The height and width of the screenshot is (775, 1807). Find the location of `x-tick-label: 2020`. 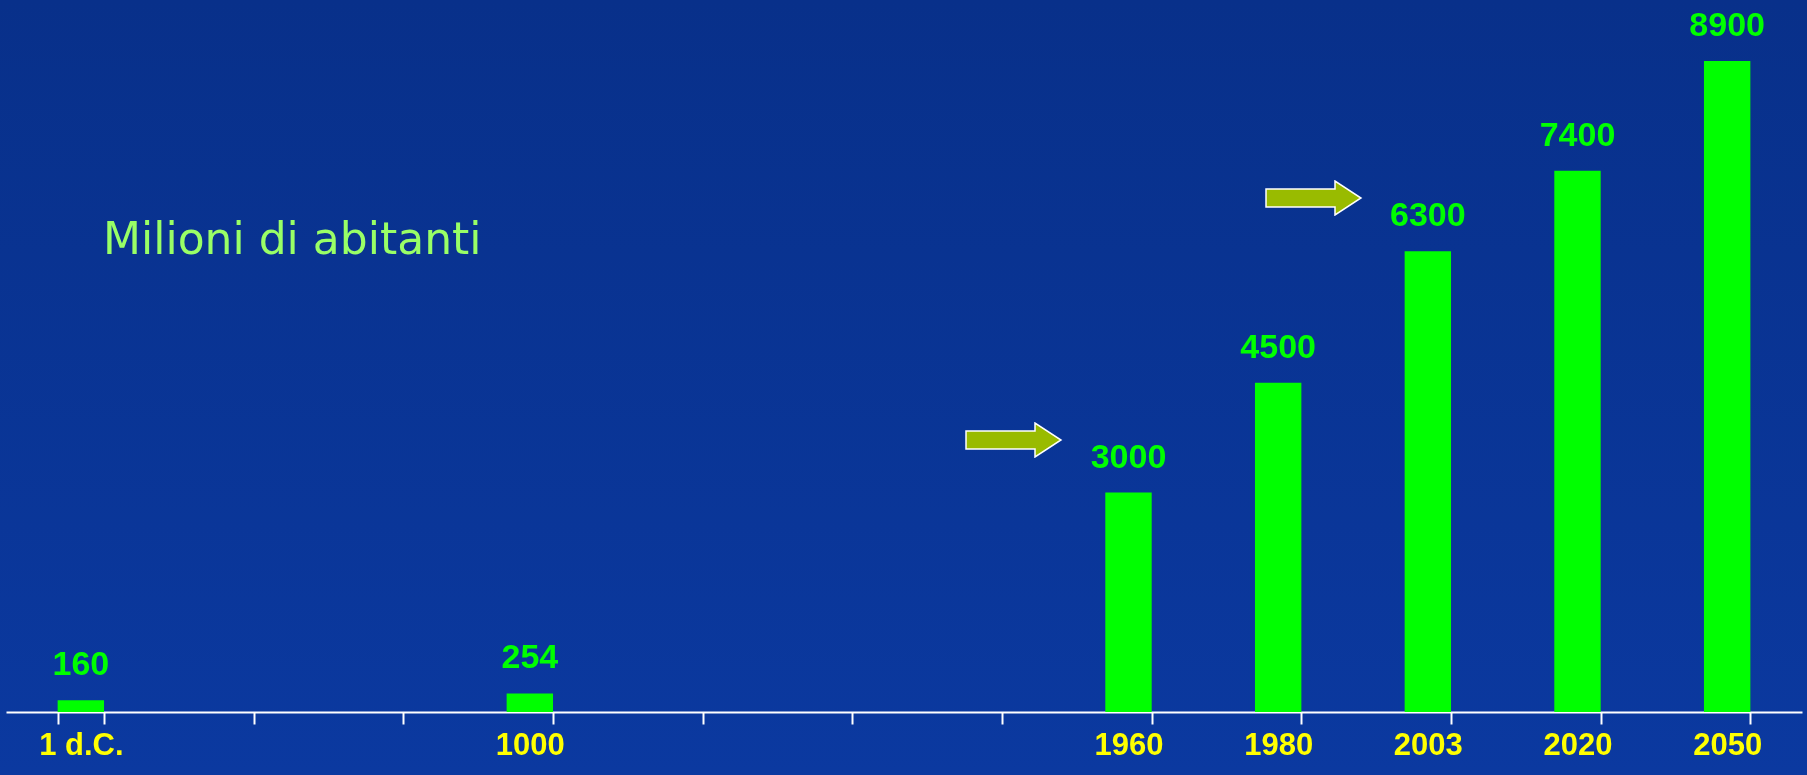

x-tick-label: 2020 is located at coordinates (1578, 744).